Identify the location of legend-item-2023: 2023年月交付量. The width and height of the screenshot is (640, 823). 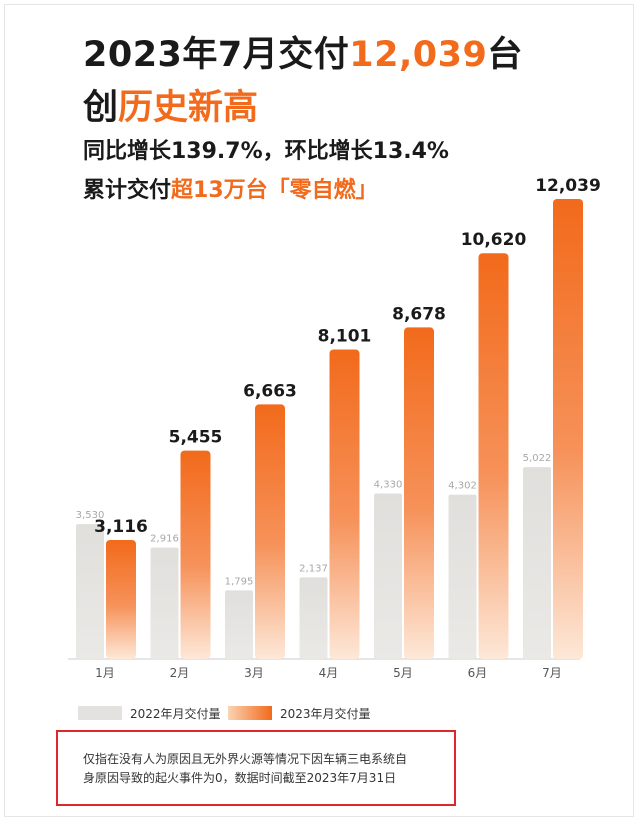
(299, 713).